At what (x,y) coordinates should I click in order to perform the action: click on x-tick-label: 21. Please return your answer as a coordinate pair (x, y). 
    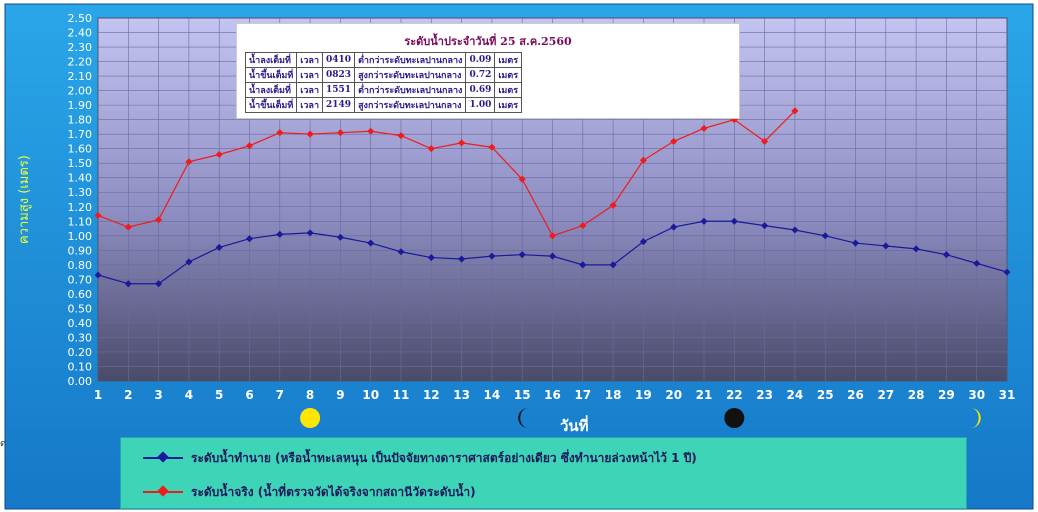
    Looking at the image, I should click on (704, 395).